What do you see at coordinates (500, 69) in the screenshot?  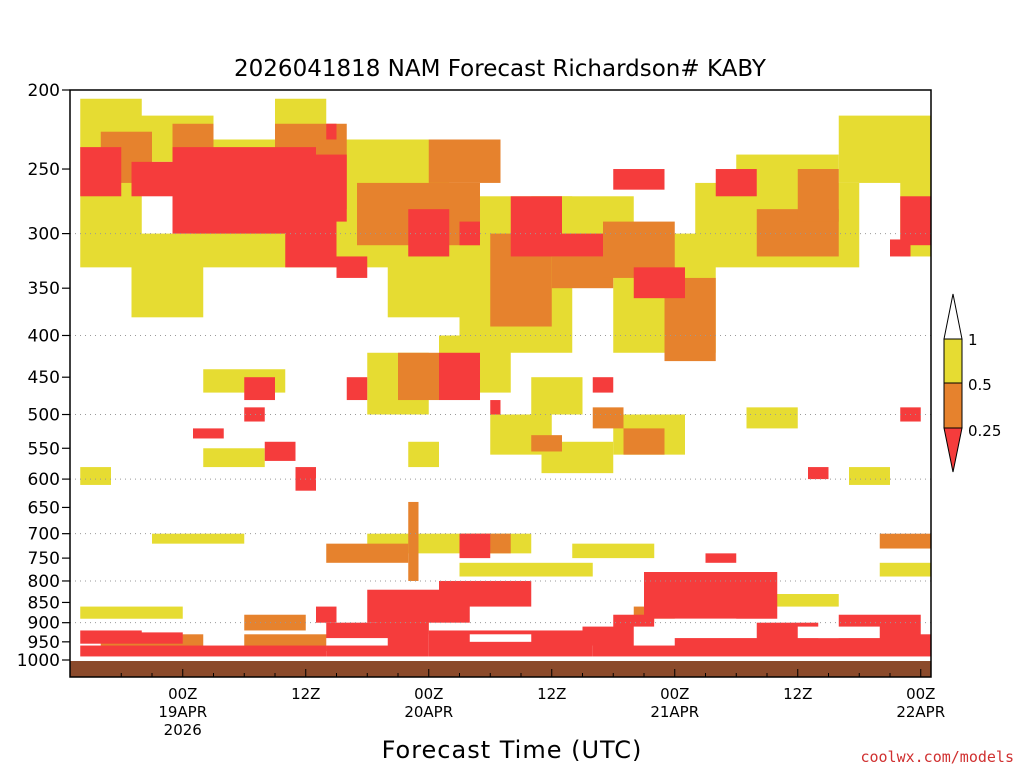 I see `chart-title: 2026041818 NAM Forecast Richardson# KABY` at bounding box center [500, 69].